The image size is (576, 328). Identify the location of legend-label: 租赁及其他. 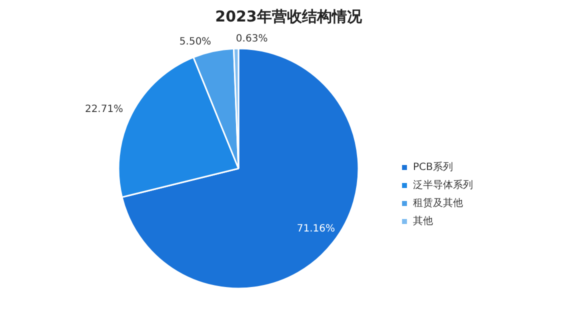
(438, 203).